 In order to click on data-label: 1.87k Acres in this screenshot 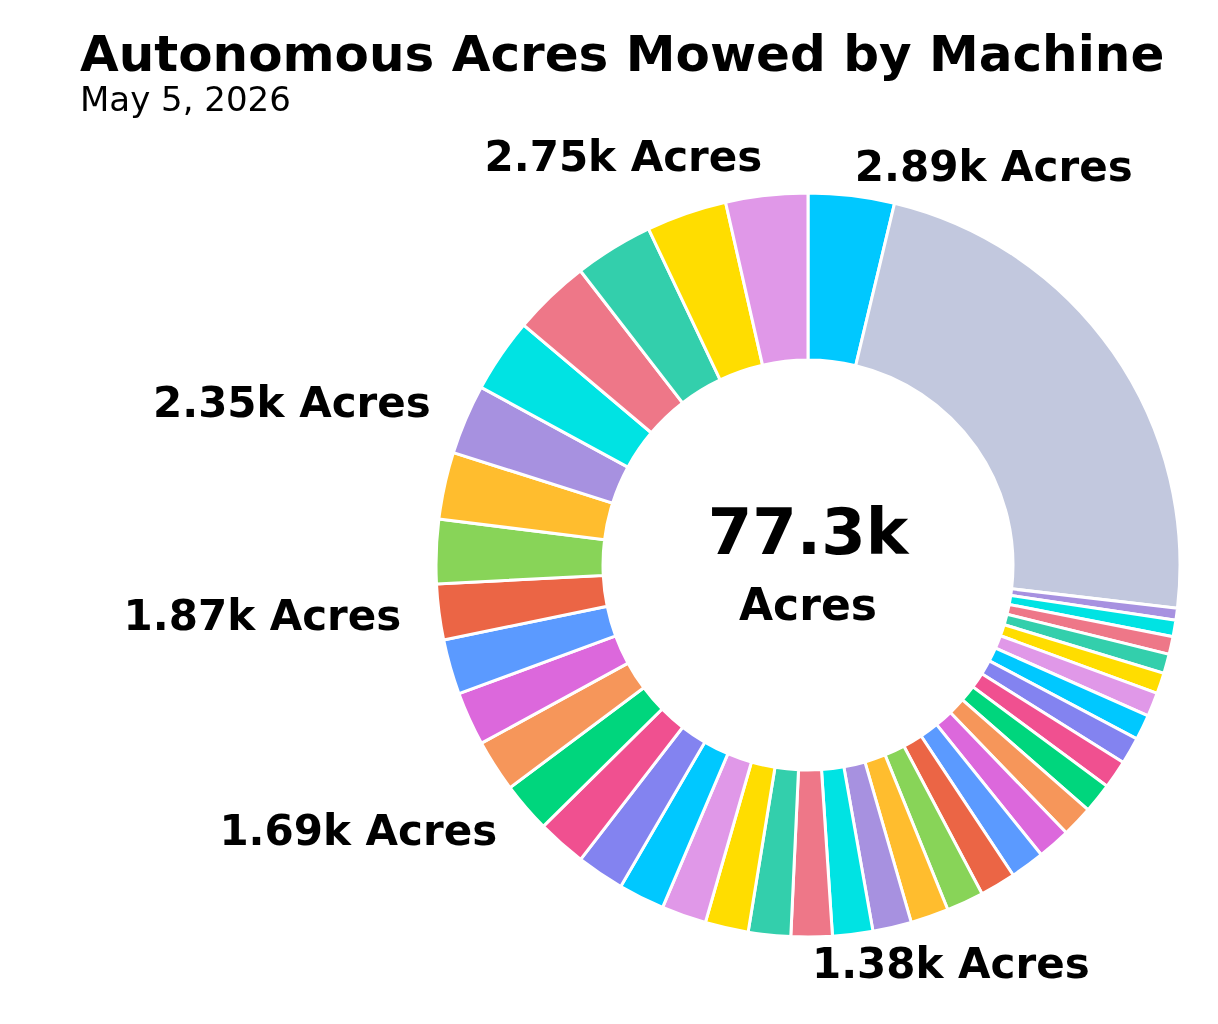, I will do `click(262, 615)`.